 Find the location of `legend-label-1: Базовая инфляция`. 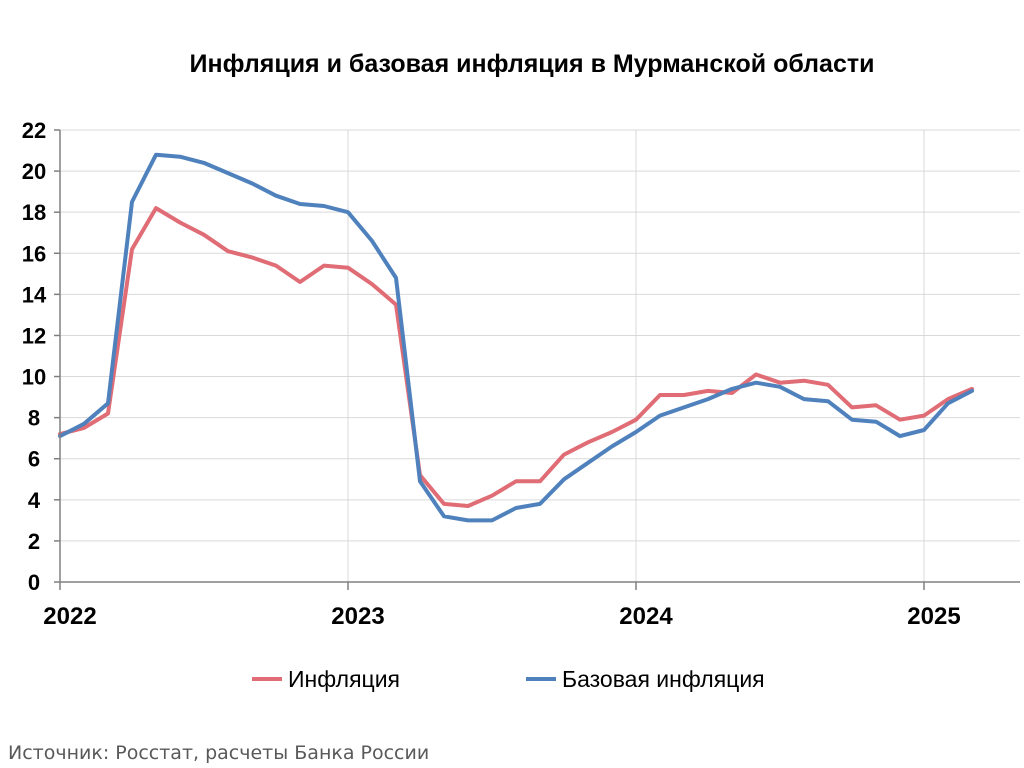

legend-label-1: Базовая инфляция is located at coordinates (663, 679).